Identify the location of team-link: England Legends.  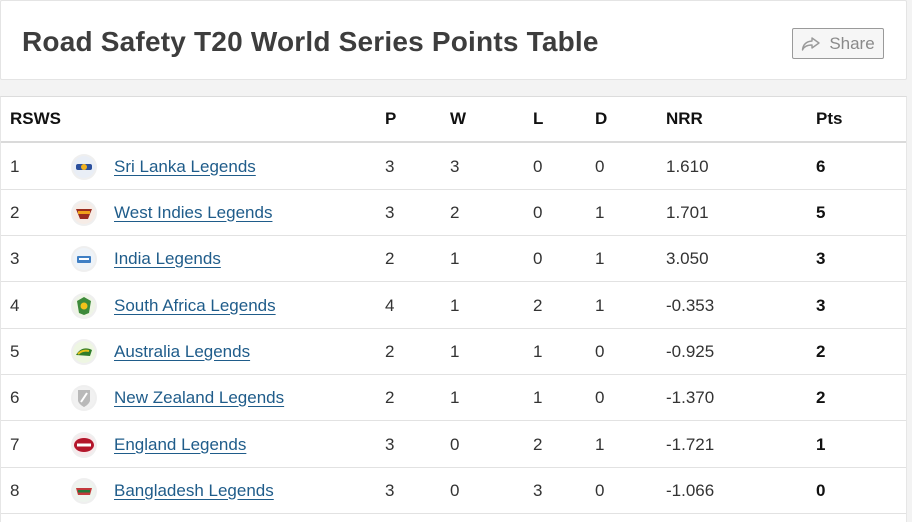
(180, 444).